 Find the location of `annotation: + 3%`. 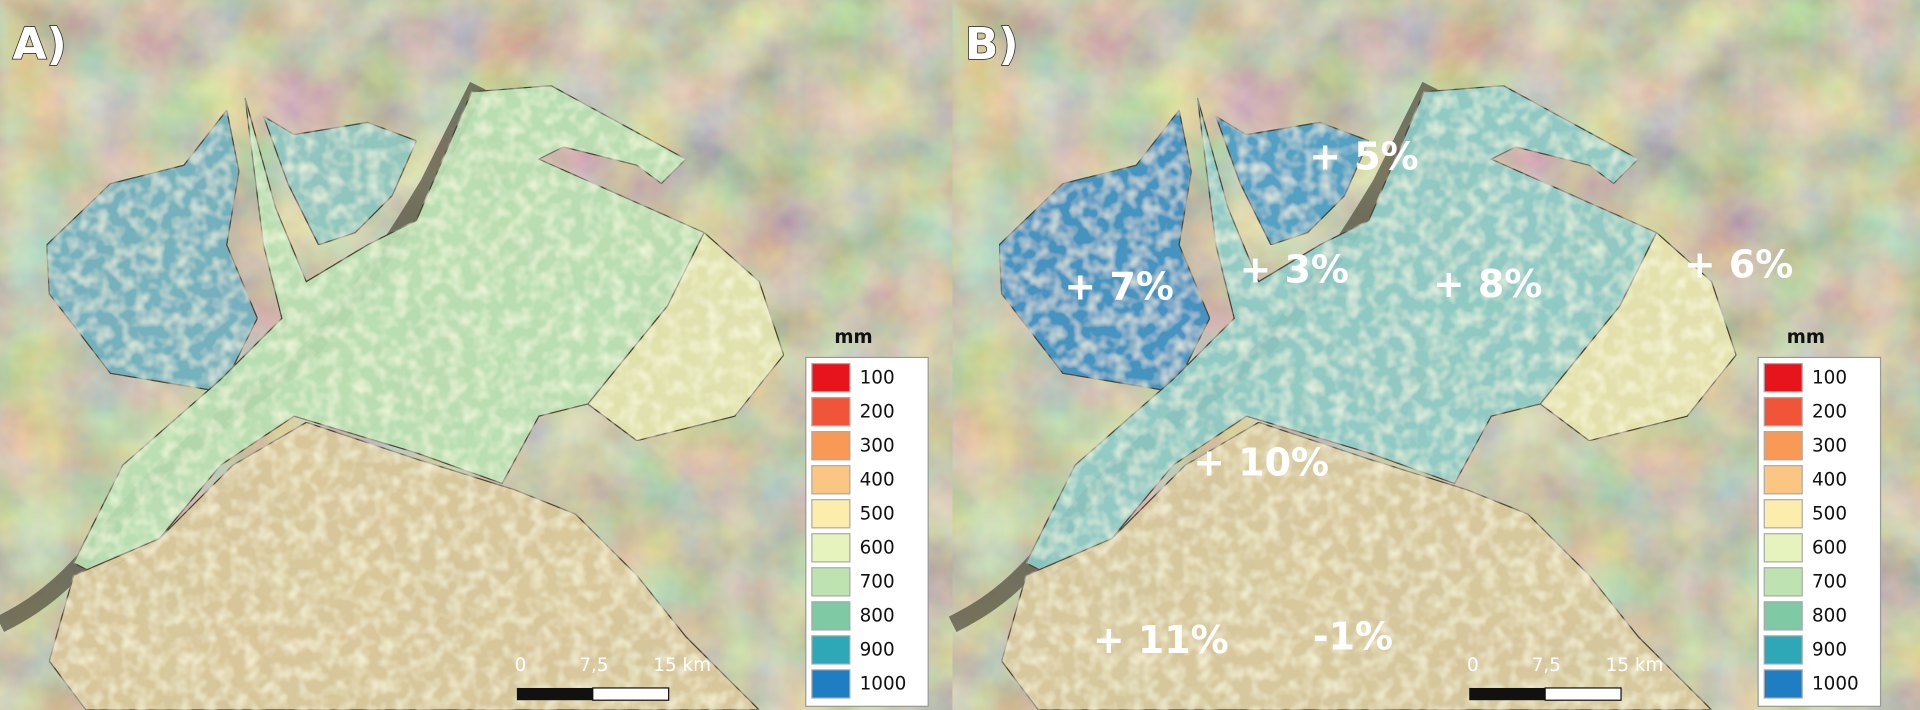

annotation: + 3% is located at coordinates (1293, 269).